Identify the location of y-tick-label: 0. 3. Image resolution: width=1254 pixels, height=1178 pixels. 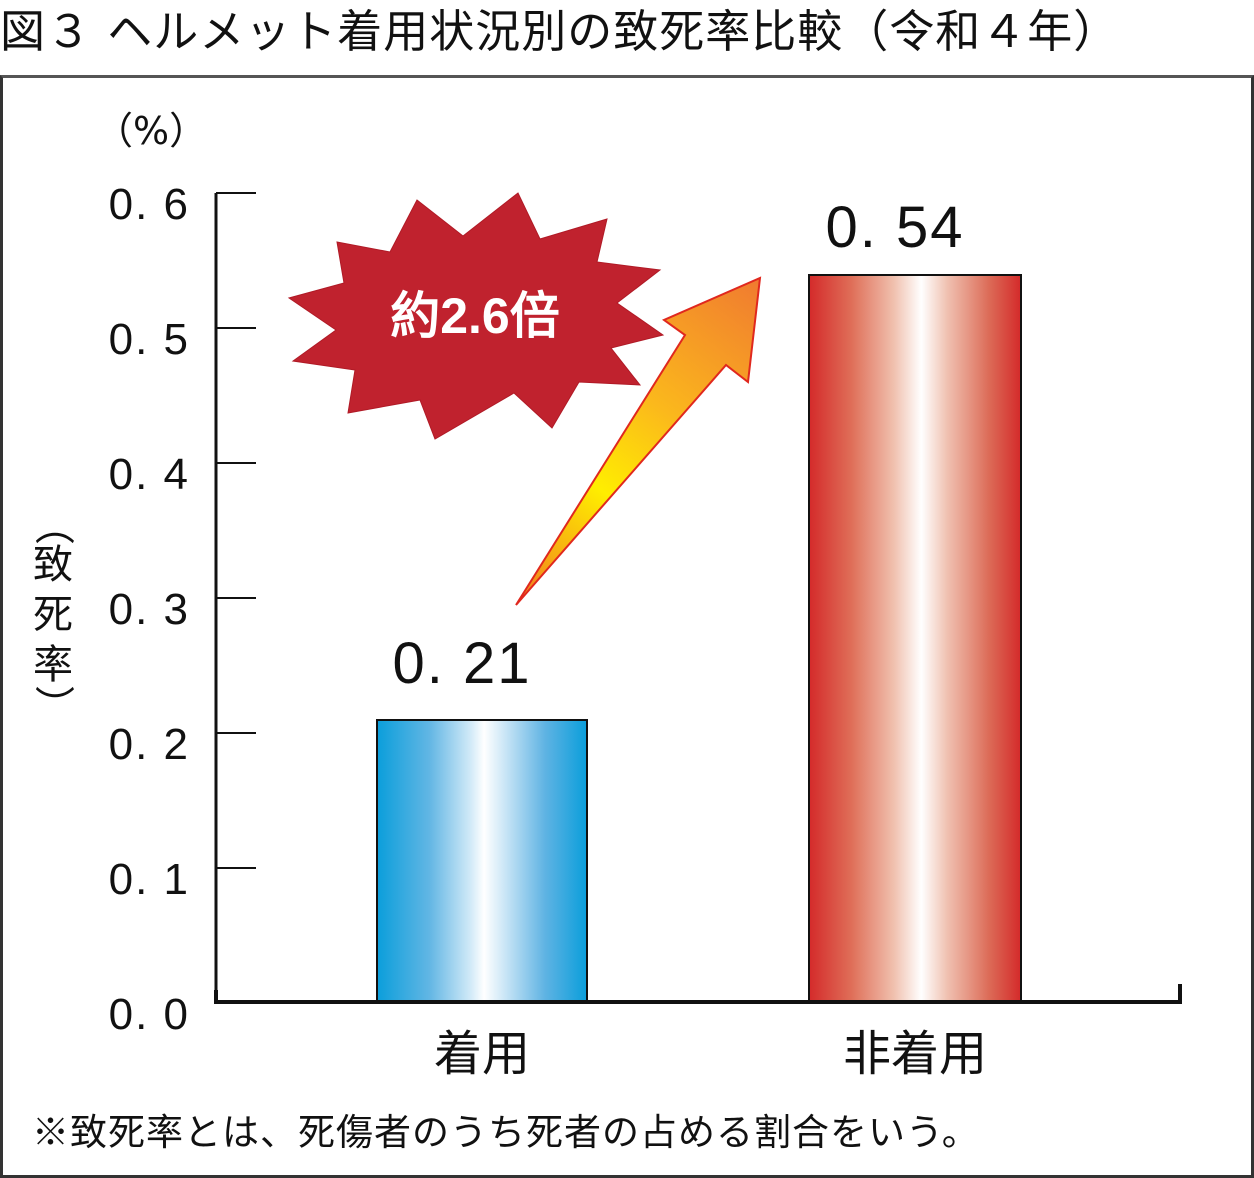
(149, 609).